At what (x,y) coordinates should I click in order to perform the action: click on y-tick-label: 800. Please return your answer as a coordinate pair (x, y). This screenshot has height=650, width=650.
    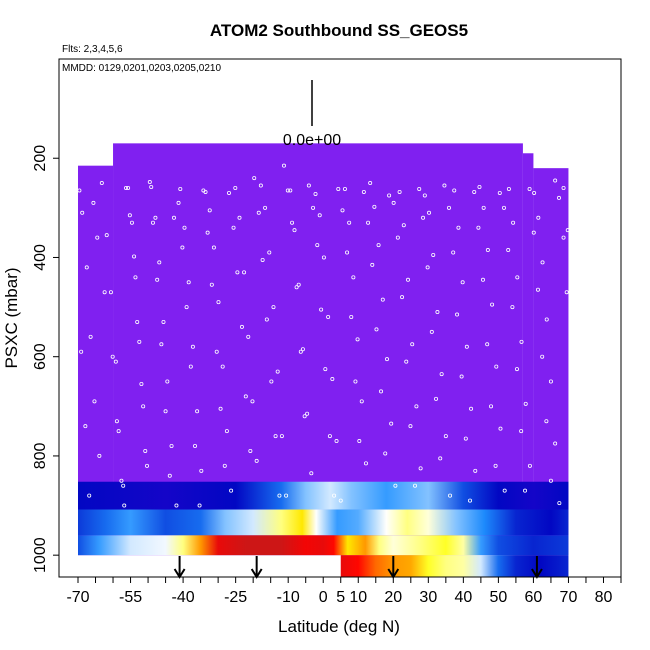
    Looking at the image, I should click on (40, 455).